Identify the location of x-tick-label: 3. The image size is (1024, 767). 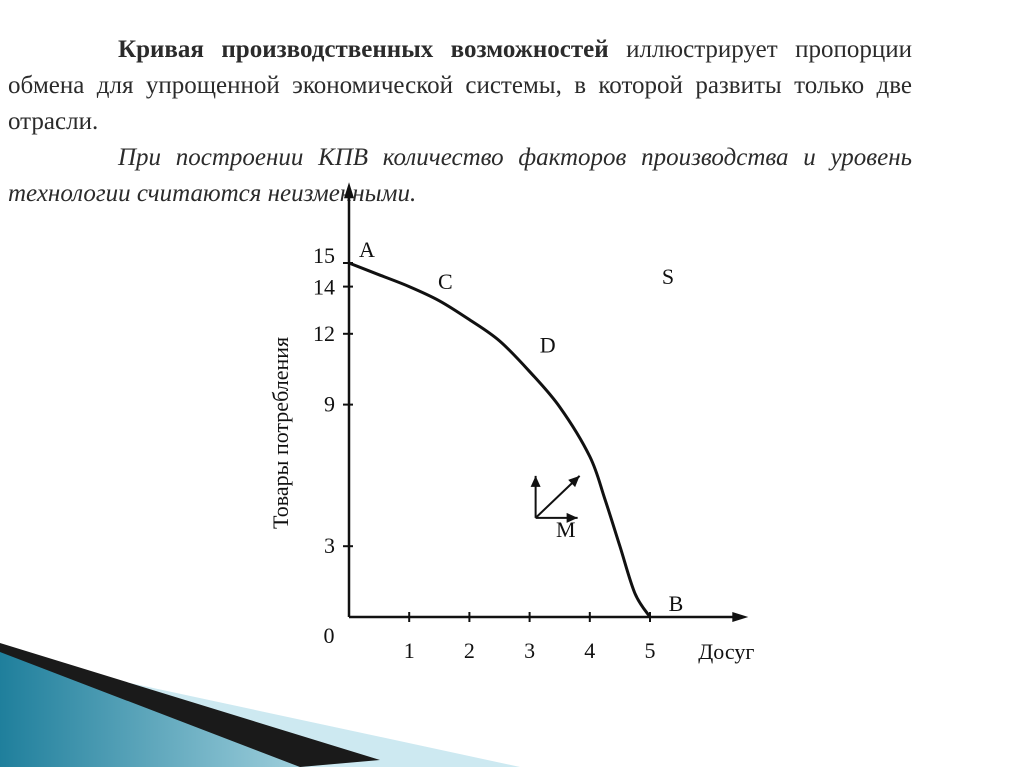
(529, 650).